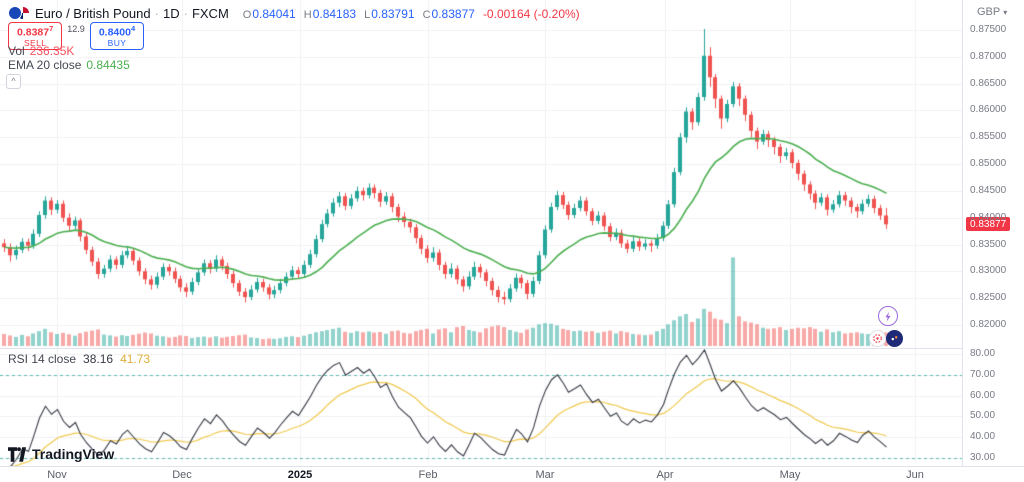 The height and width of the screenshot is (482, 1024). Describe the element at coordinates (367, 14) in the screenshot. I see `low-label: L` at that location.